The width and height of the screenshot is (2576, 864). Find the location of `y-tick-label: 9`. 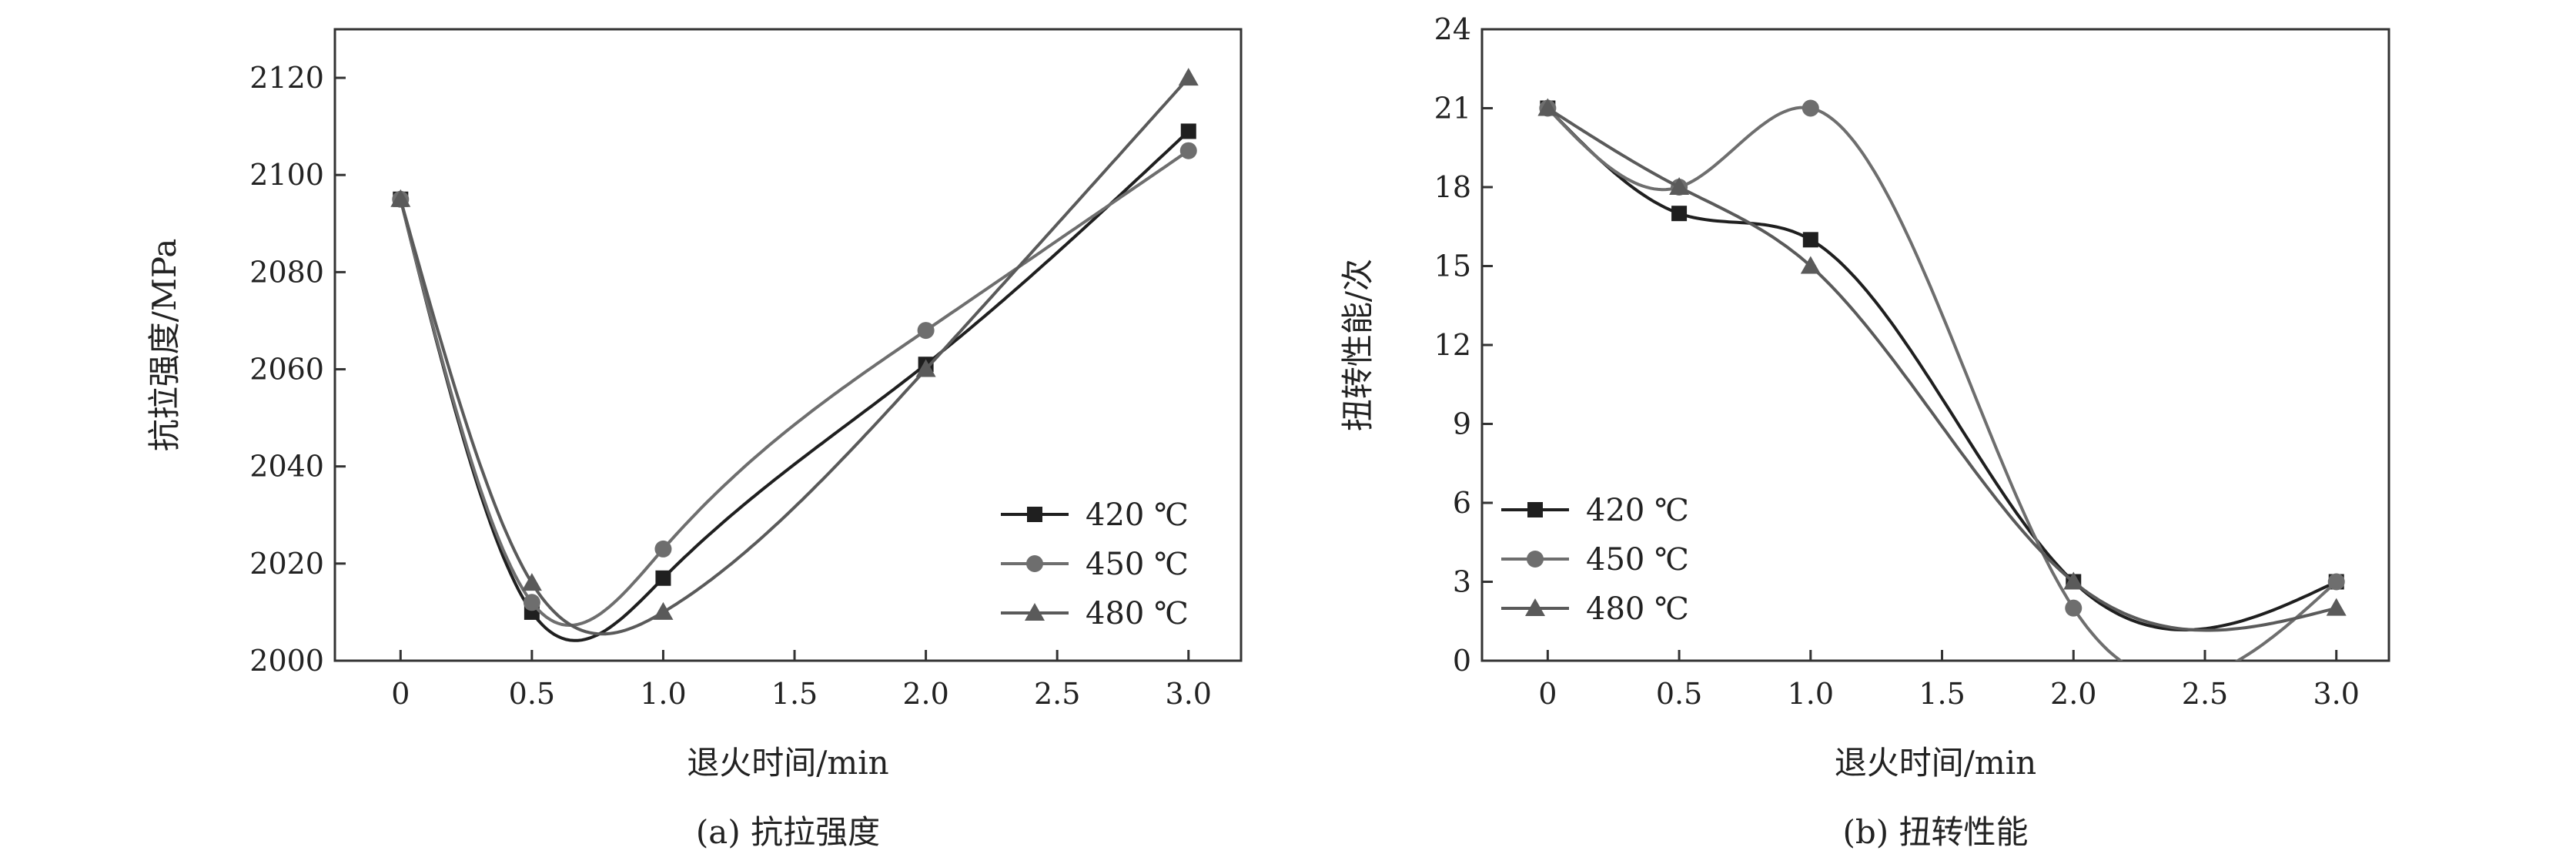

y-tick-label: 9 is located at coordinates (1462, 424).